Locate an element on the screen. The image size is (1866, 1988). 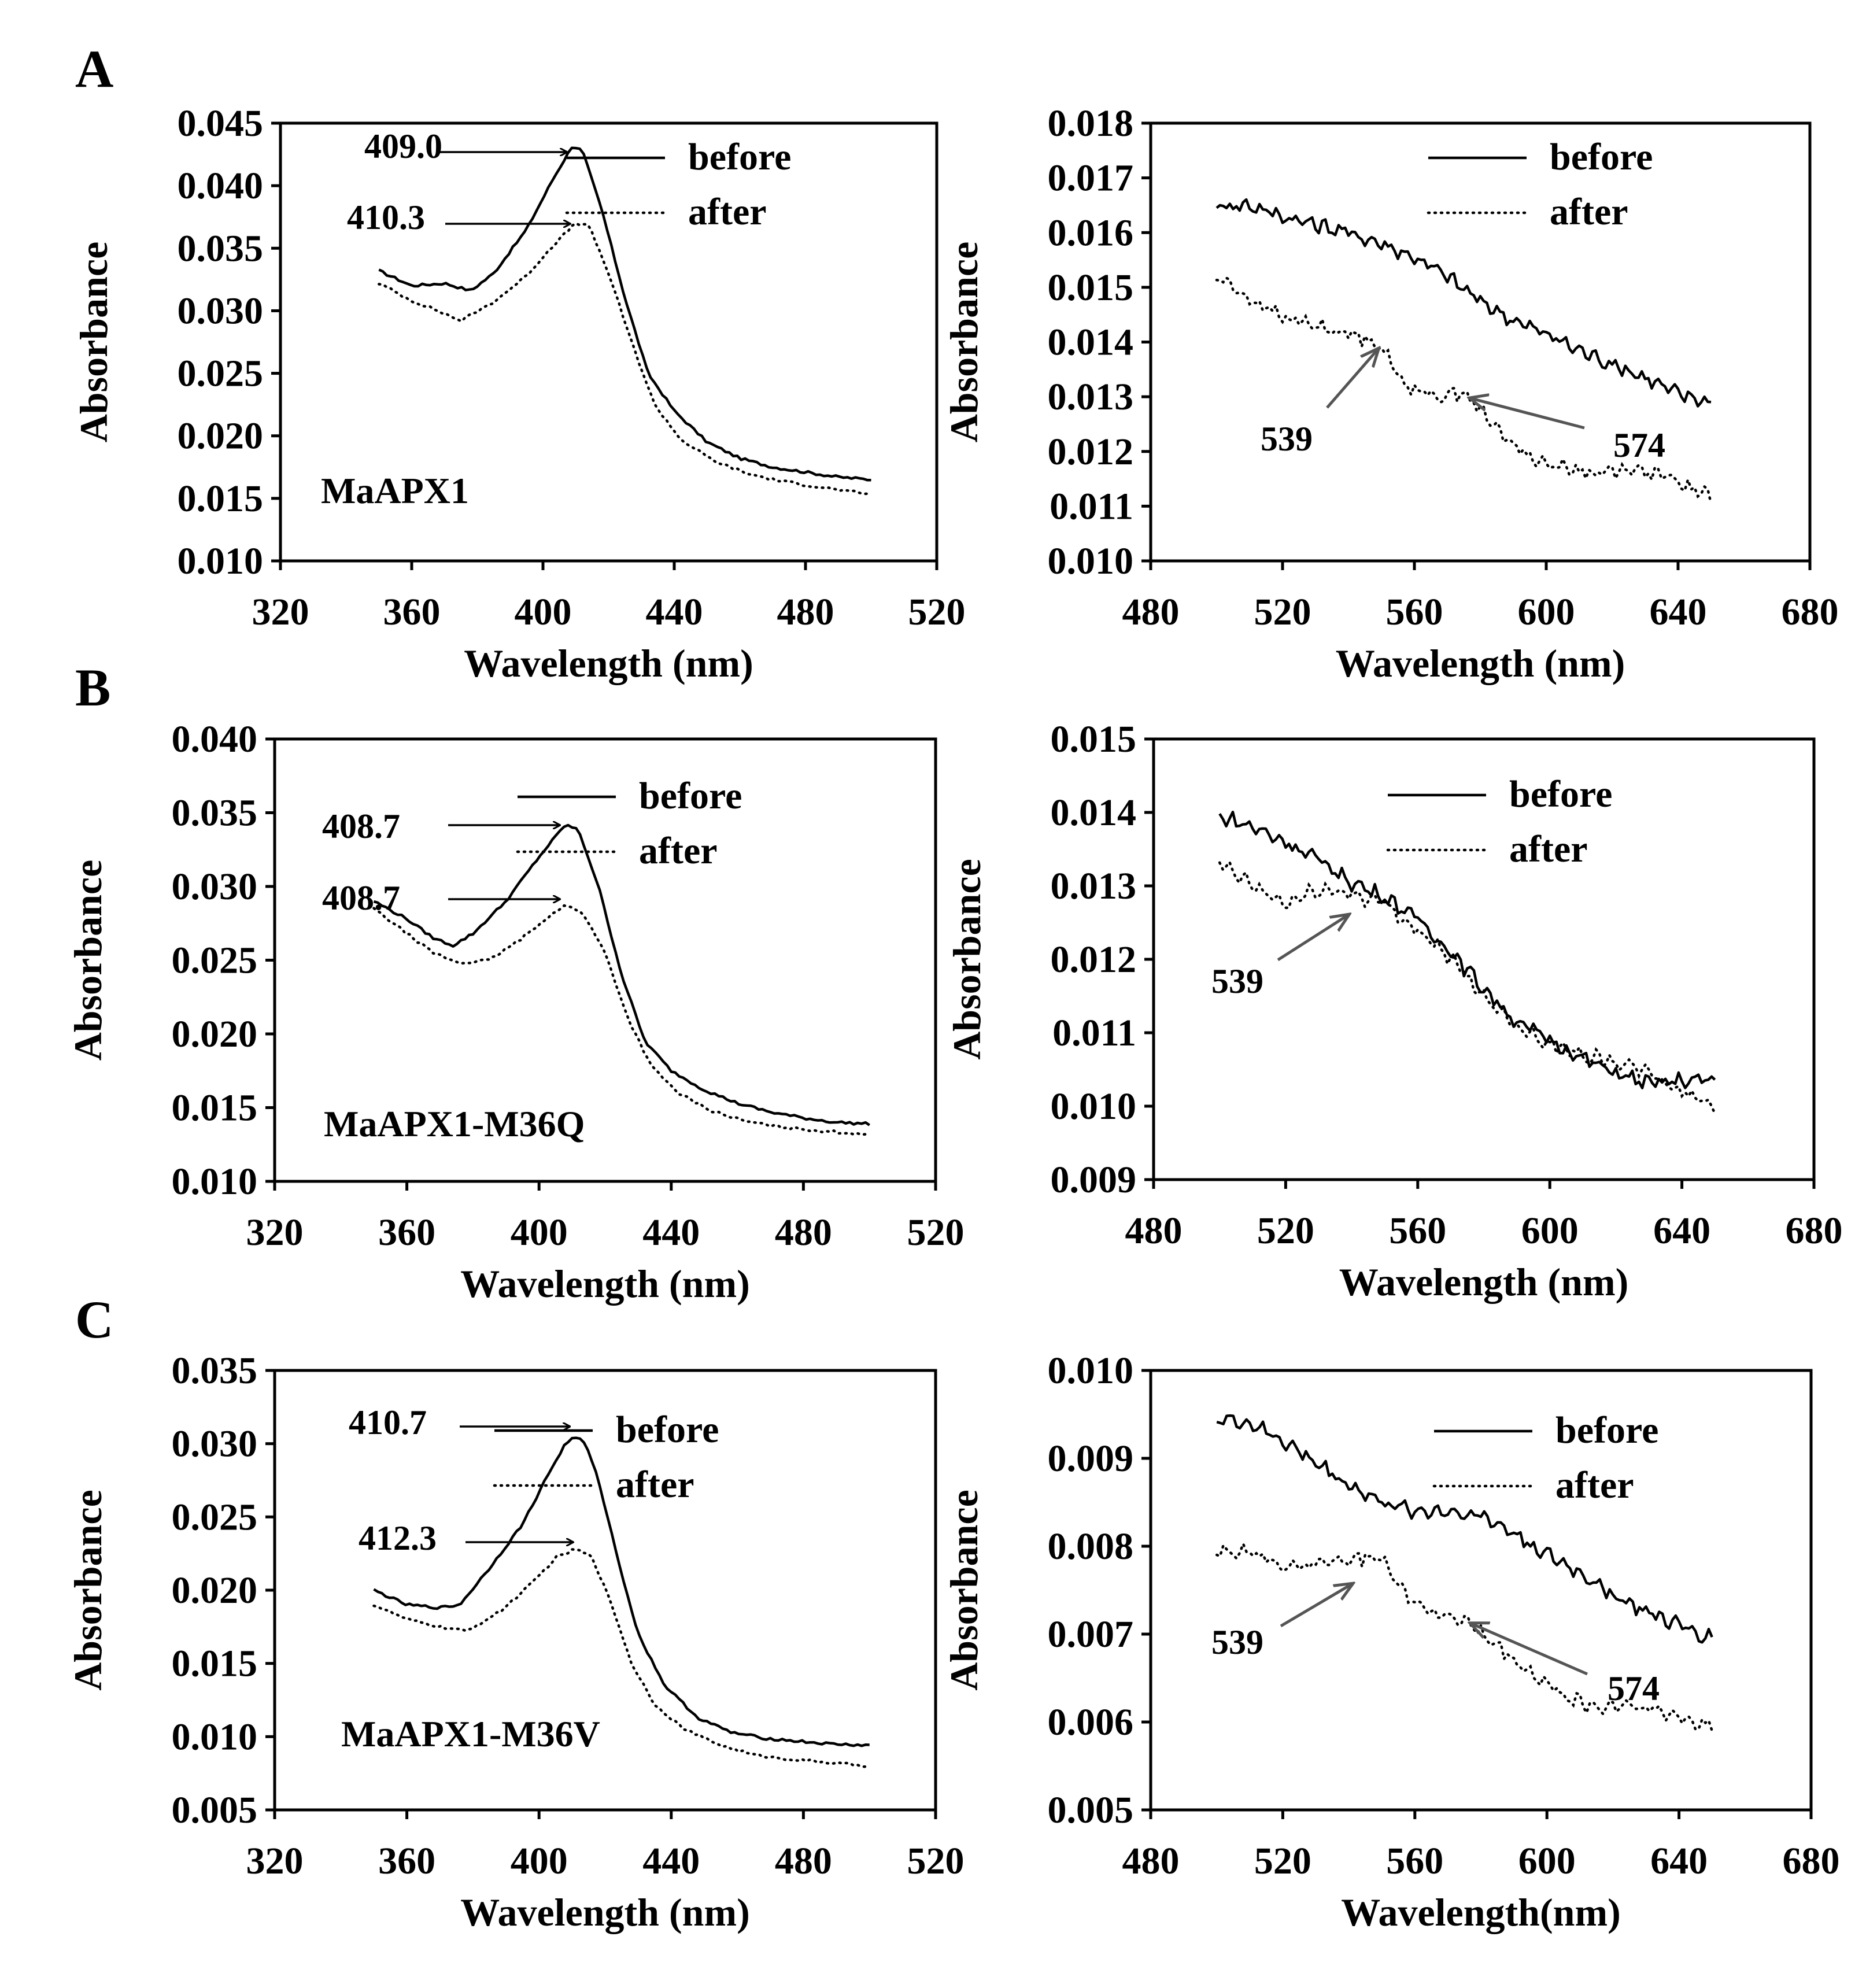
y-tick-label: 0.005 is located at coordinates (1091, 1810).